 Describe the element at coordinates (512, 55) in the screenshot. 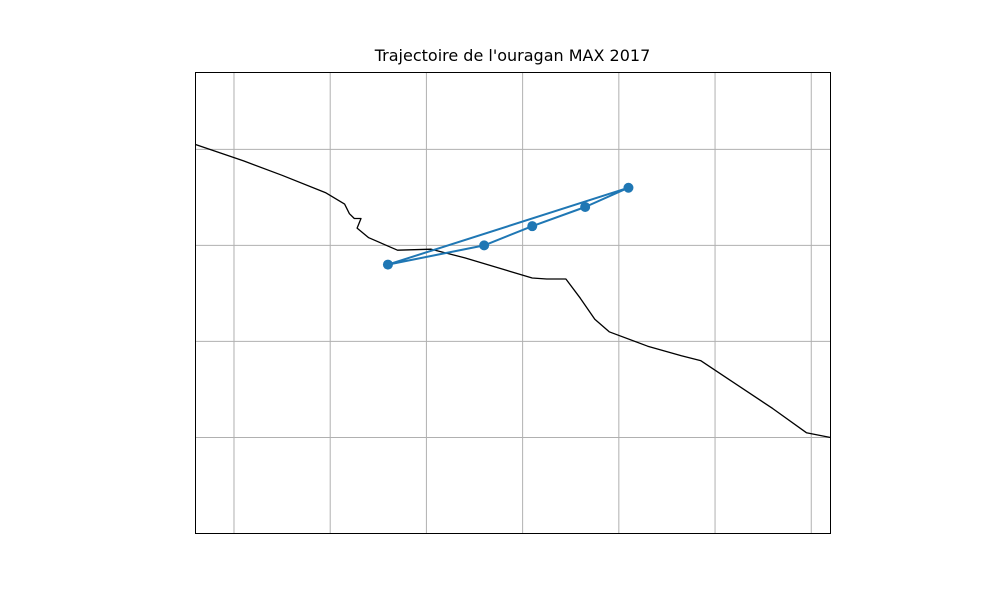

I see `chart-title: Trajectoire de l'ouragan MAX 2017` at that location.